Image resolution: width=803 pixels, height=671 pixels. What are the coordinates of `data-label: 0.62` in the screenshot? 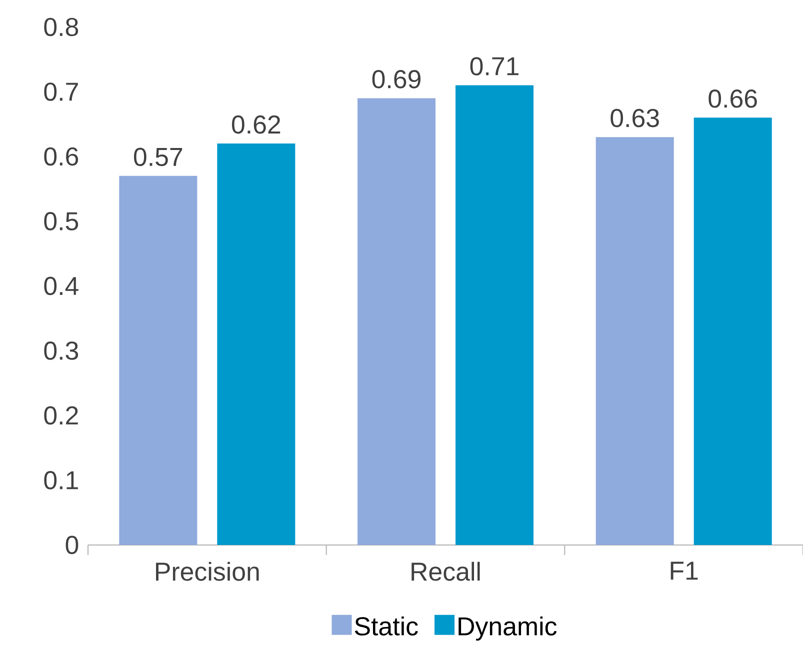 It's located at (256, 124).